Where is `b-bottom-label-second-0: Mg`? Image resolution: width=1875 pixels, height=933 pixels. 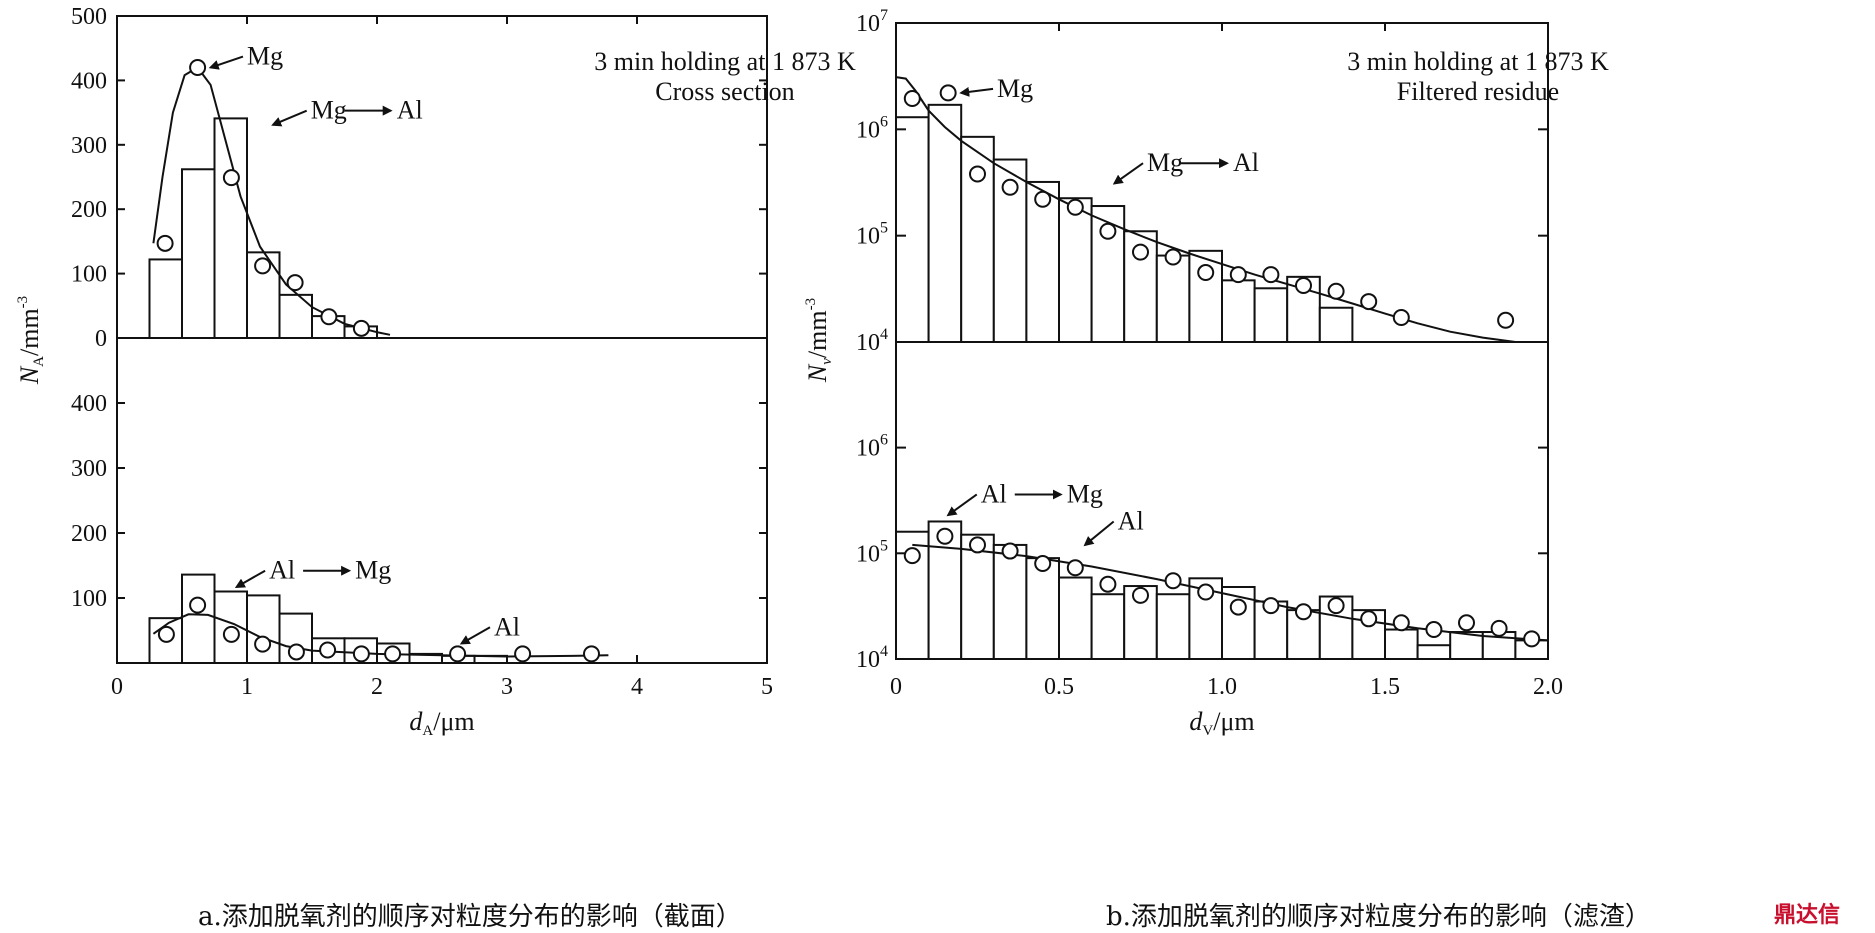 b-bottom-label-second-0: Mg is located at coordinates (1085, 493).